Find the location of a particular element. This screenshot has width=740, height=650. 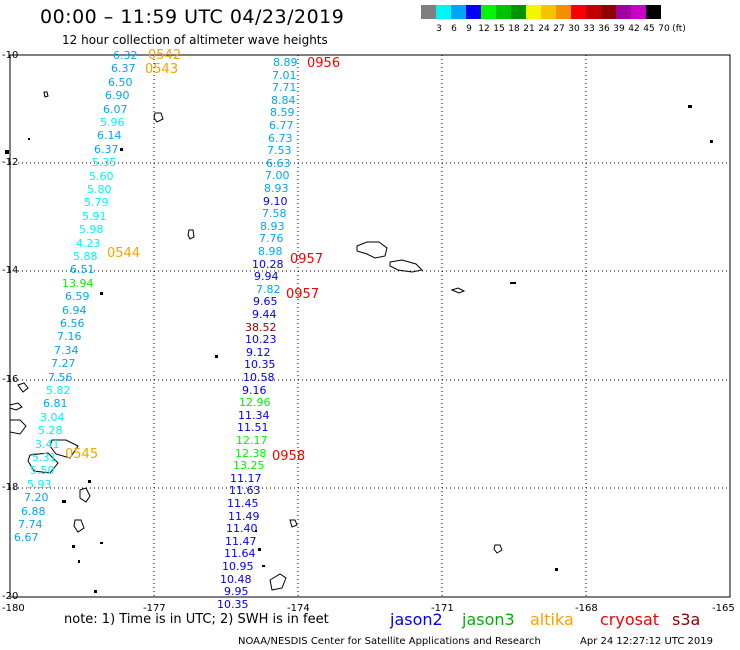

island-upolu is located at coordinates (406, 266).